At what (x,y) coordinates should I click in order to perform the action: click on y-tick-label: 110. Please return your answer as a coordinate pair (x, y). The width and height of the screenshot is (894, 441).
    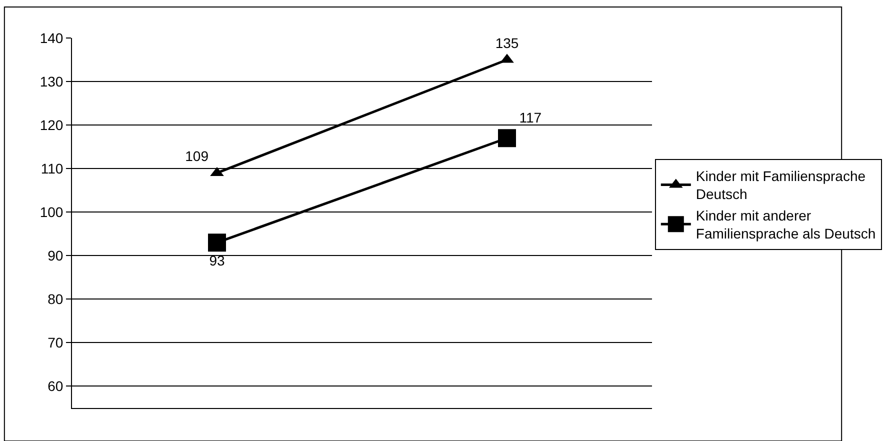
    Looking at the image, I should click on (52, 168).